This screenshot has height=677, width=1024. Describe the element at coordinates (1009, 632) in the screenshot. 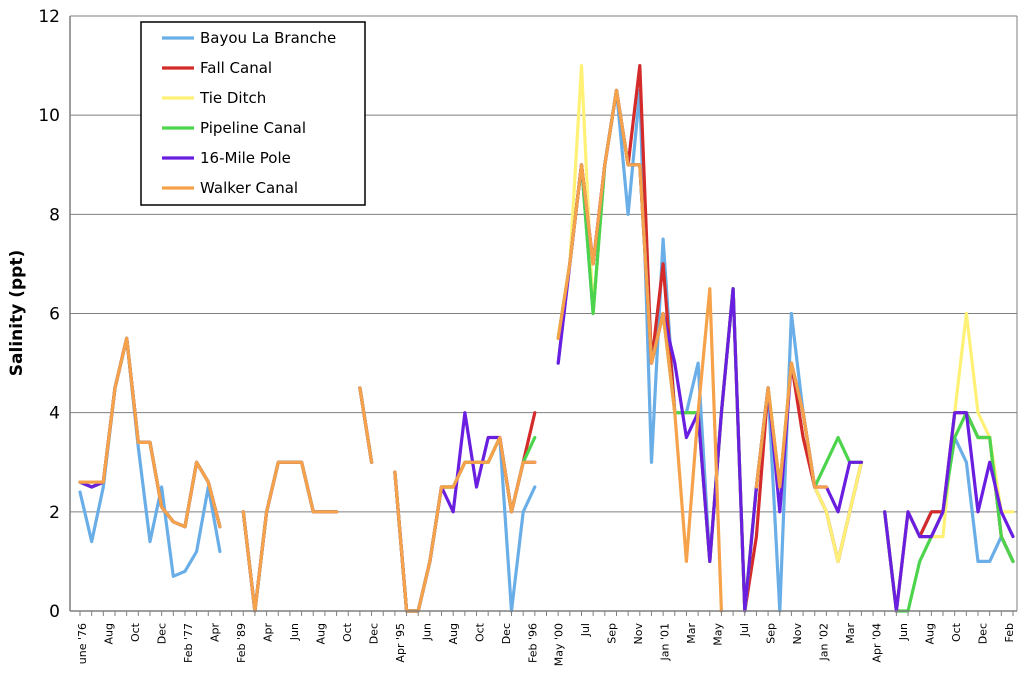

I see `x-tick-label: Feb` at that location.